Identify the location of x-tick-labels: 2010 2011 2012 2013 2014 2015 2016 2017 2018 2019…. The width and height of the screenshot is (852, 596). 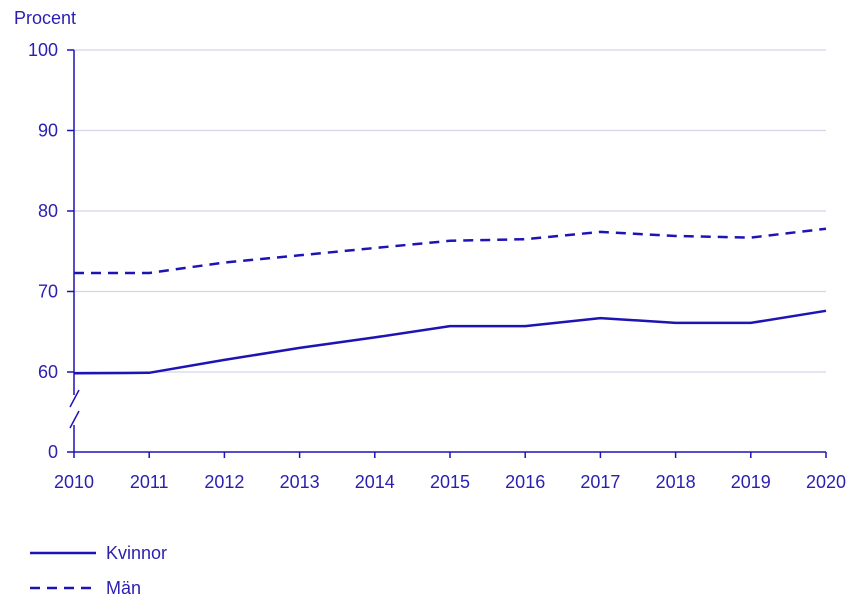
(450, 482).